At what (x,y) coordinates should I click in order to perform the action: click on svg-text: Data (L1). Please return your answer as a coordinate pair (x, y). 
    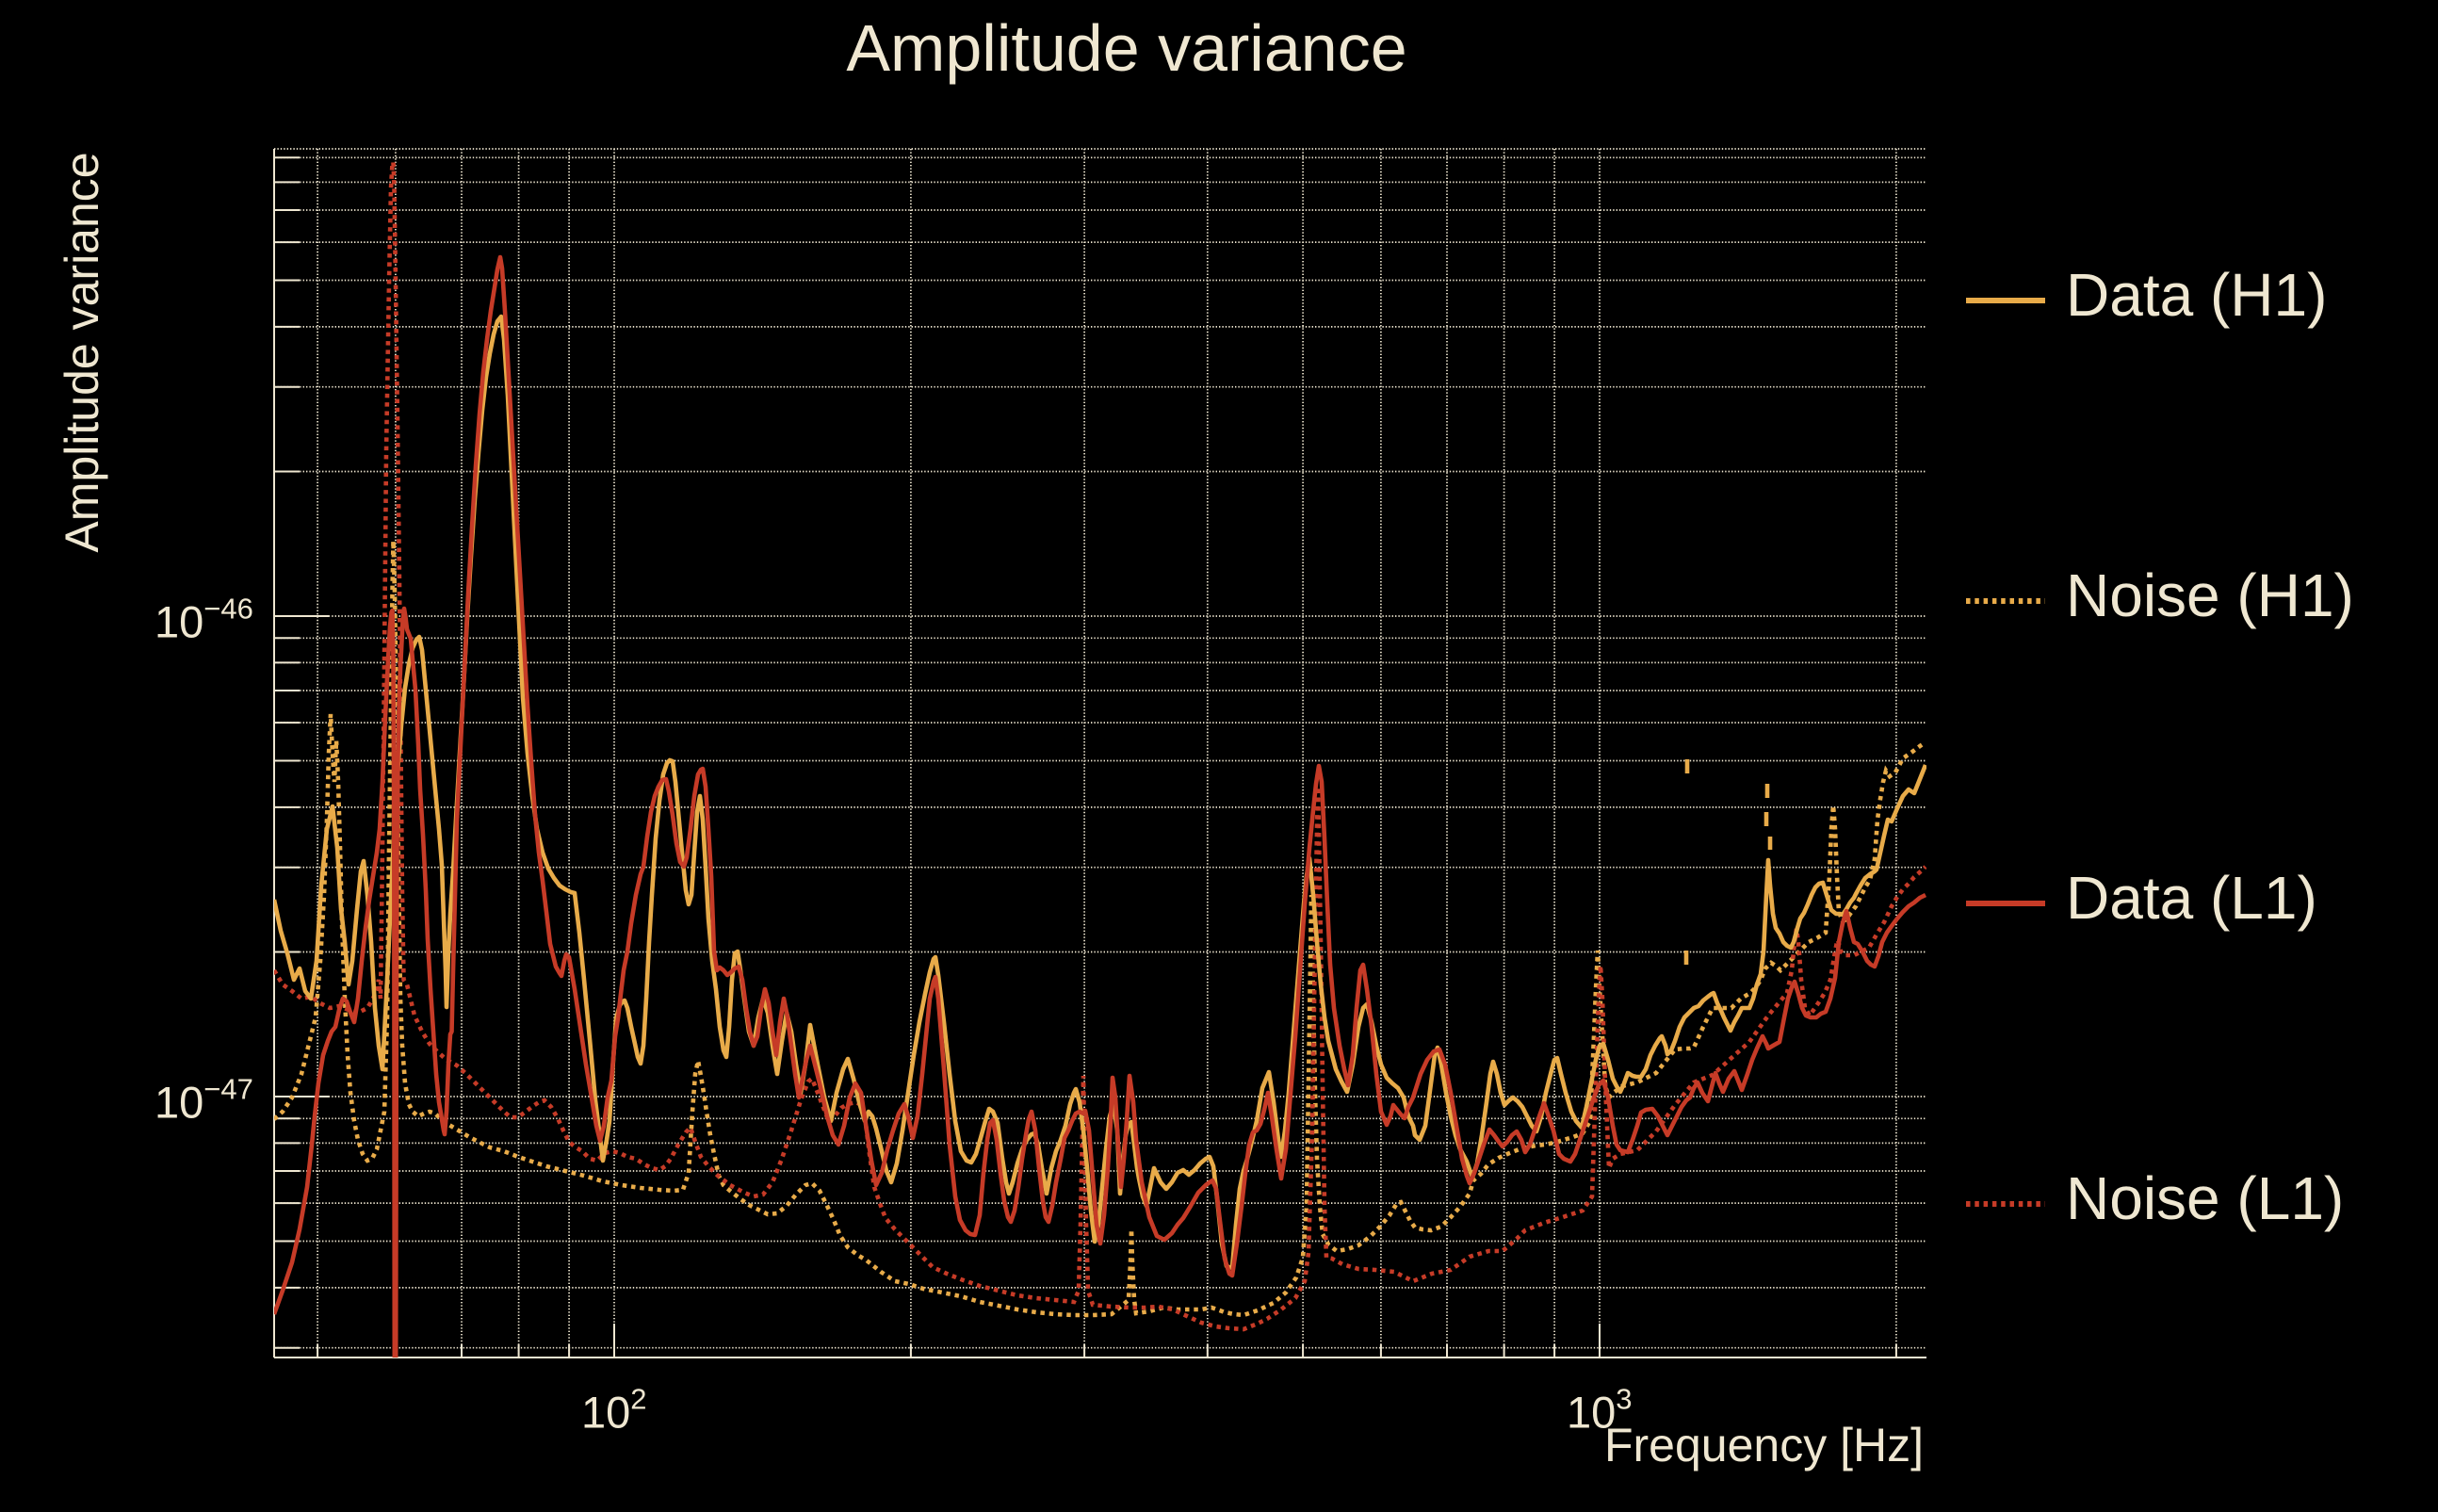
    Looking at the image, I should click on (2191, 898).